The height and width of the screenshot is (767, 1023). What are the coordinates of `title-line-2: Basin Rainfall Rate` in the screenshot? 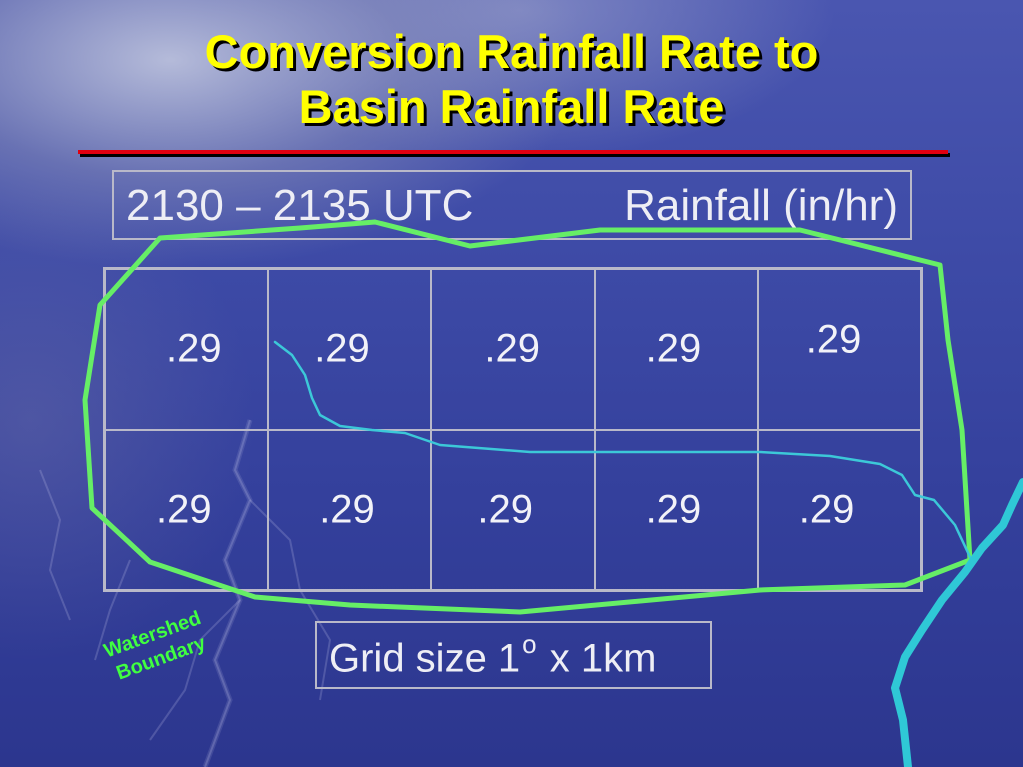 It's located at (511, 107).